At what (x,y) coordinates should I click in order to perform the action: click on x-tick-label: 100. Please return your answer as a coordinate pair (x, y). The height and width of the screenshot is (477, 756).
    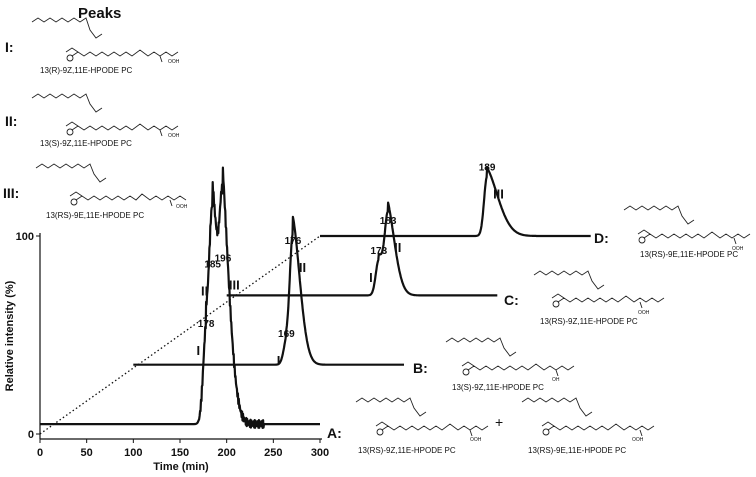
    Looking at the image, I should click on (133, 453).